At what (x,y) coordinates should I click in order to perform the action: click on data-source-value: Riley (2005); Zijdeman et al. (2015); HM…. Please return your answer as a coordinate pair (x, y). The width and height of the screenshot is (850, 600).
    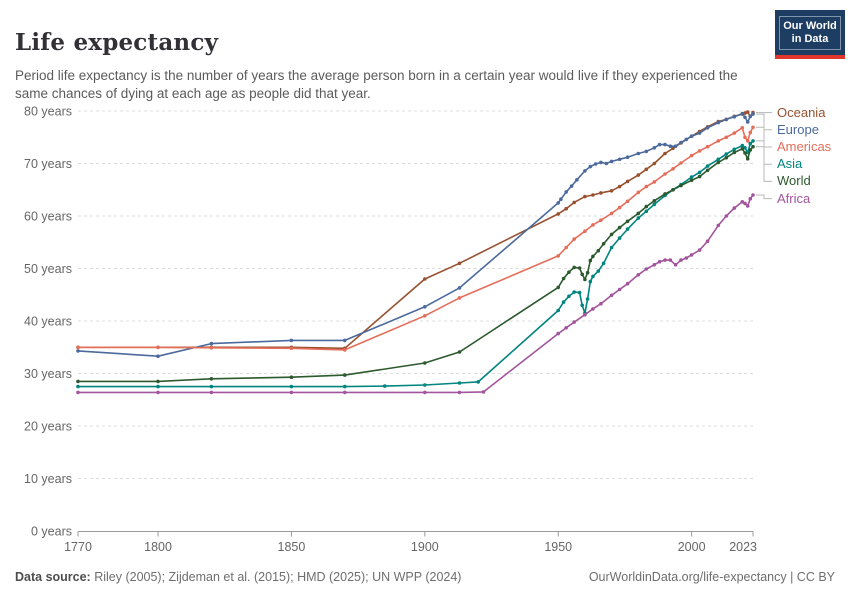
    Looking at the image, I should click on (276, 577).